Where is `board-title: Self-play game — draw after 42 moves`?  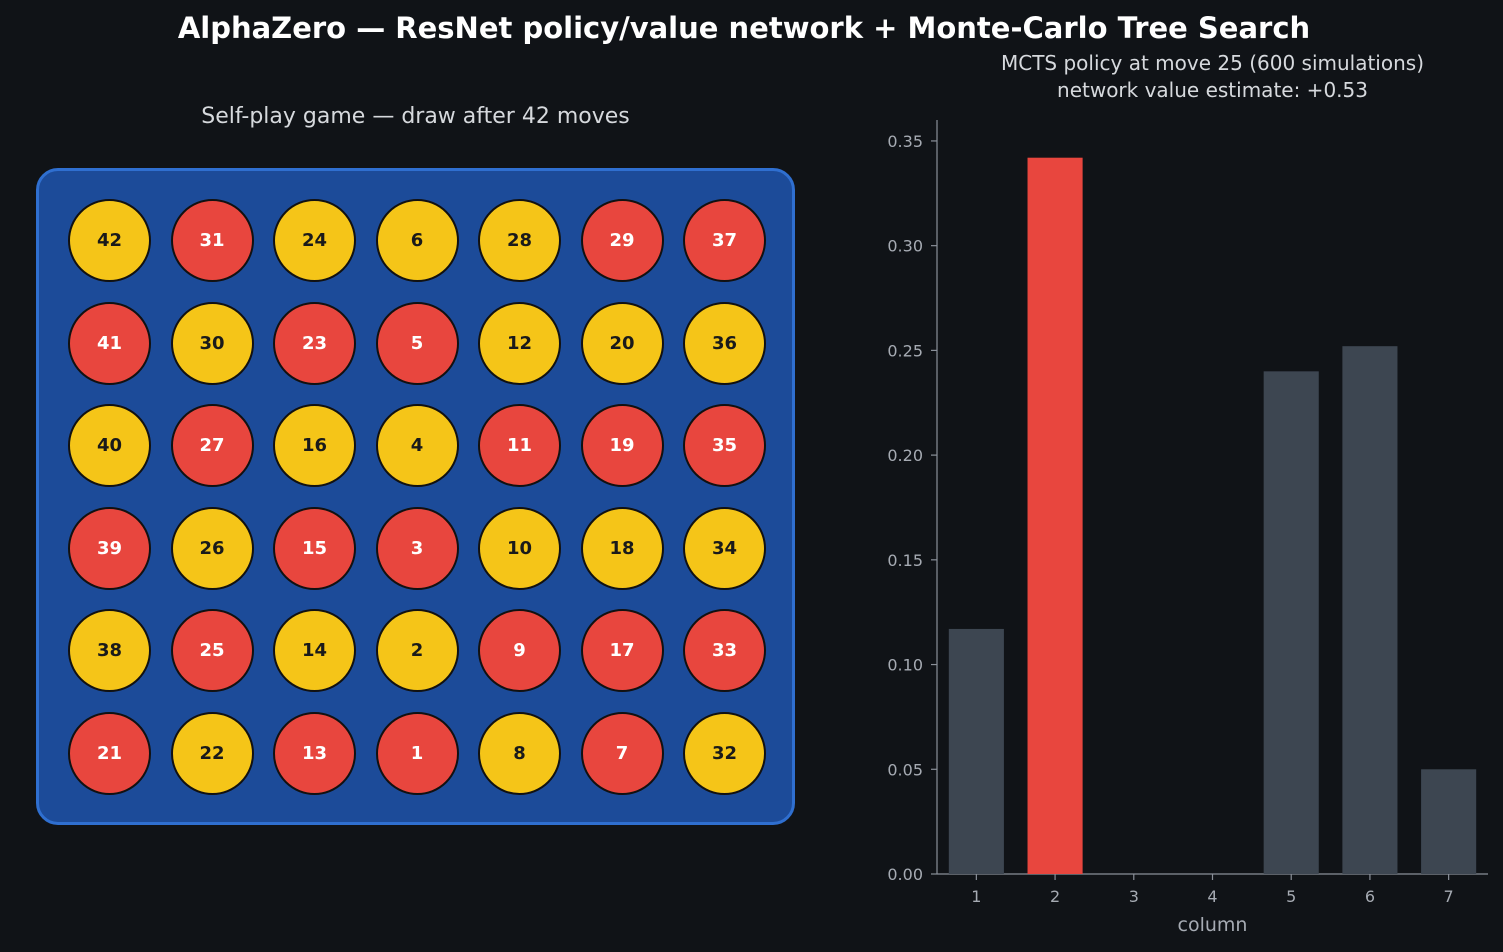
board-title: Self-play game — draw after 42 moves is located at coordinates (415, 116).